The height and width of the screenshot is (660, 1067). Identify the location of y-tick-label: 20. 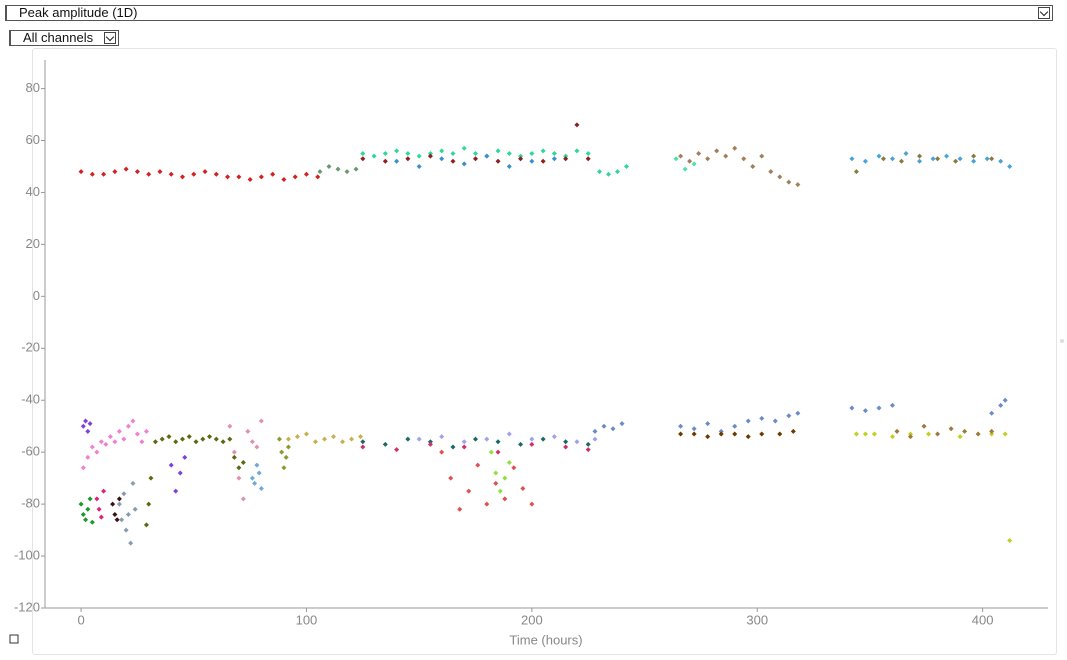
(33, 243).